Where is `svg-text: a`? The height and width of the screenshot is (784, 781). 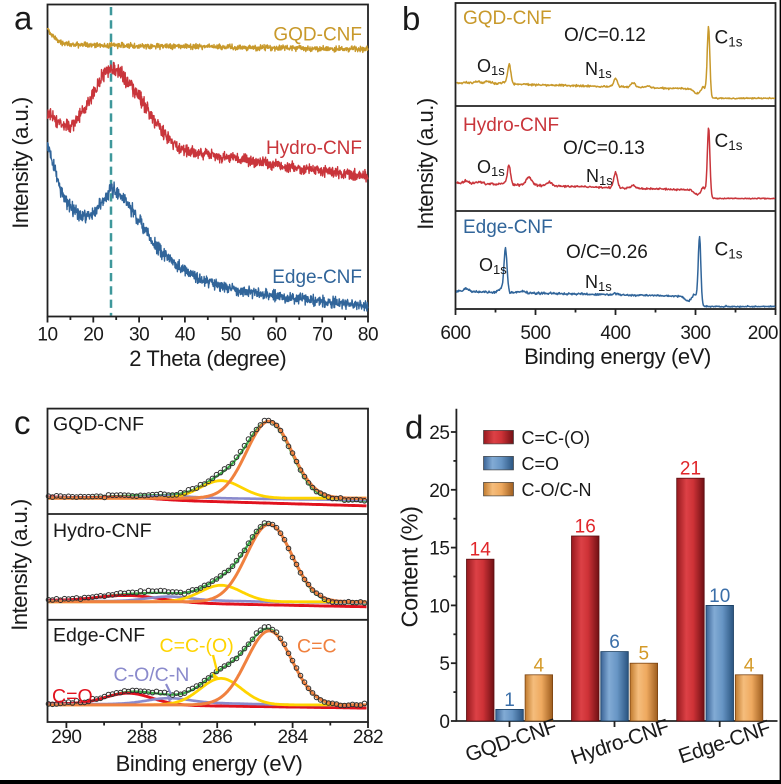 svg-text: a is located at coordinates (23, 18).